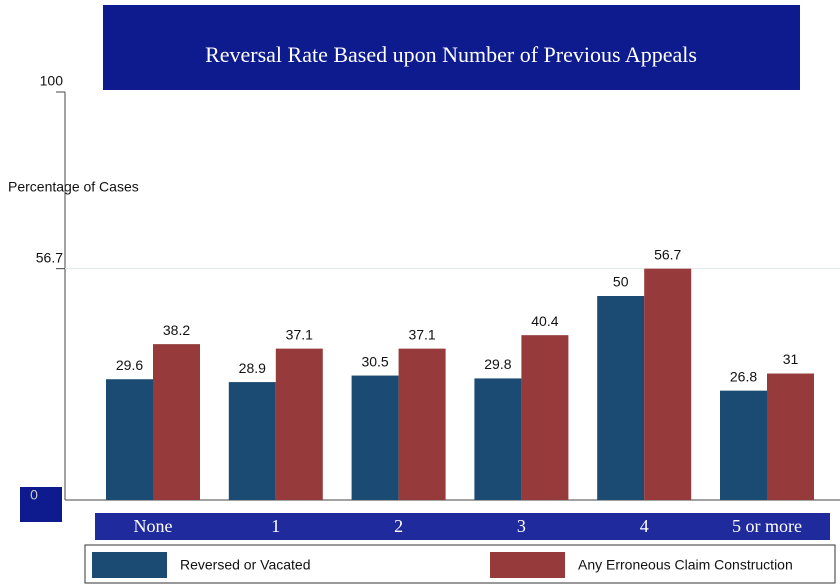  I want to click on data-label: 29.6, so click(129, 365).